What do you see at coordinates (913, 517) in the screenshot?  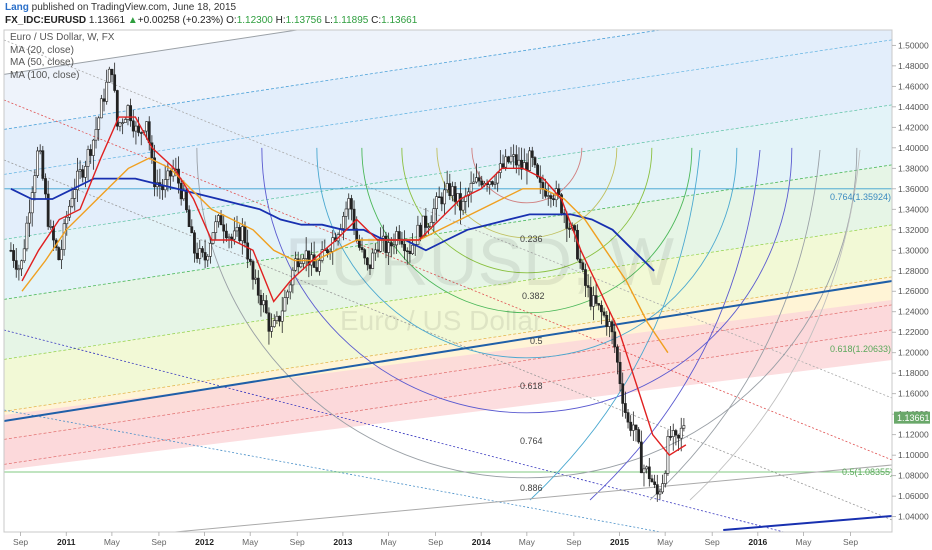 I see `y-tick-label: 1.04000` at bounding box center [913, 517].